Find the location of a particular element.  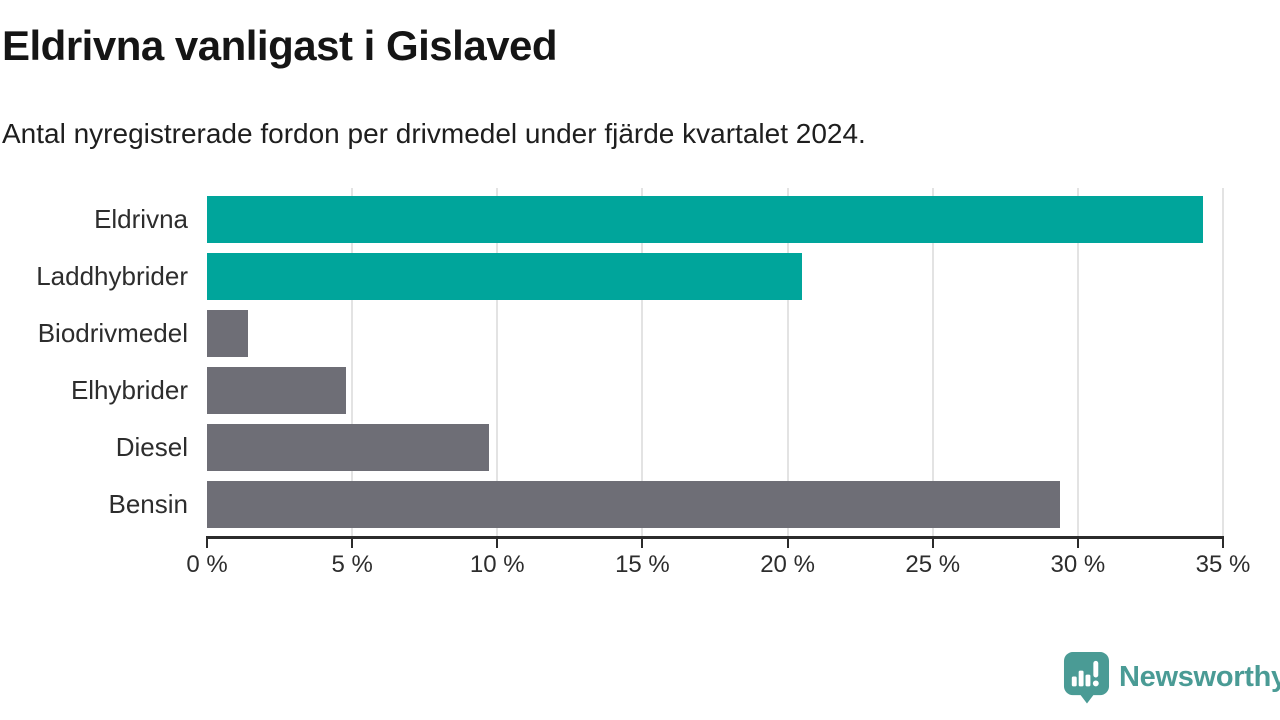

x-tick-label: 5 % is located at coordinates (352, 564).